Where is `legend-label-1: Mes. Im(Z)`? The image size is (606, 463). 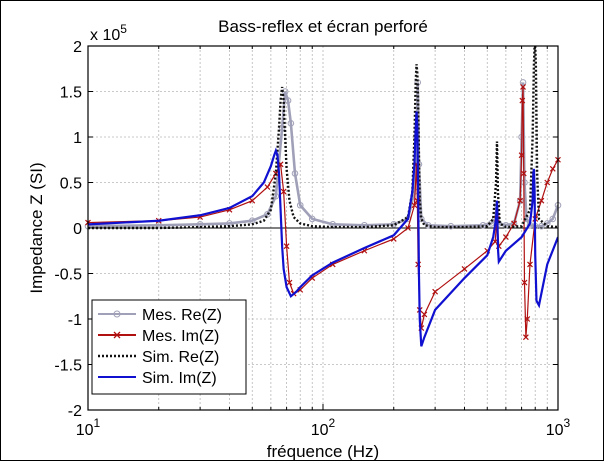
legend-label-1: Mes. Im(Z) is located at coordinates (180, 336).